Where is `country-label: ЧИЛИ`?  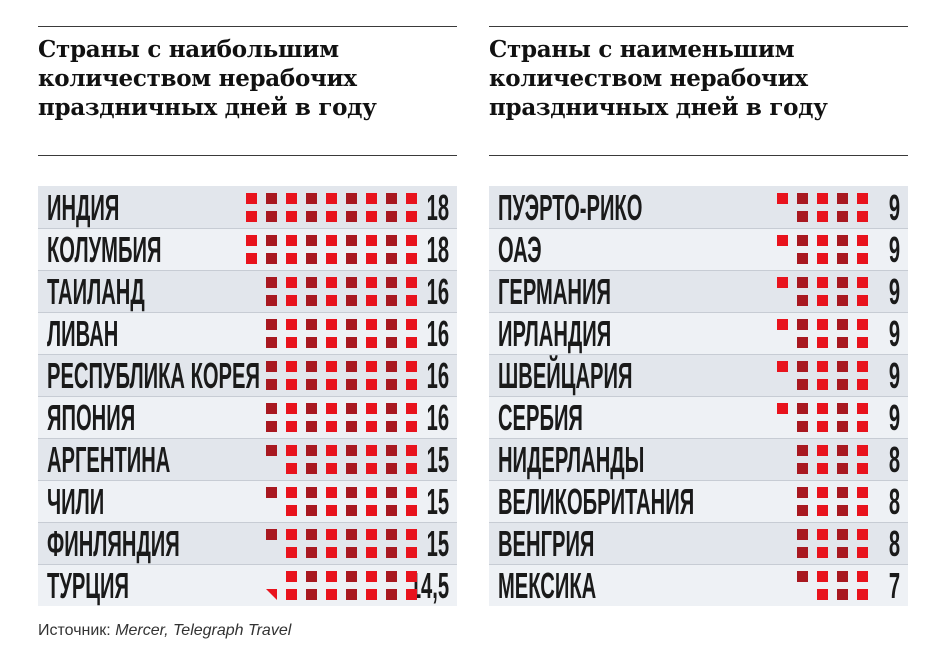
country-label: ЧИЛИ is located at coordinates (76, 501).